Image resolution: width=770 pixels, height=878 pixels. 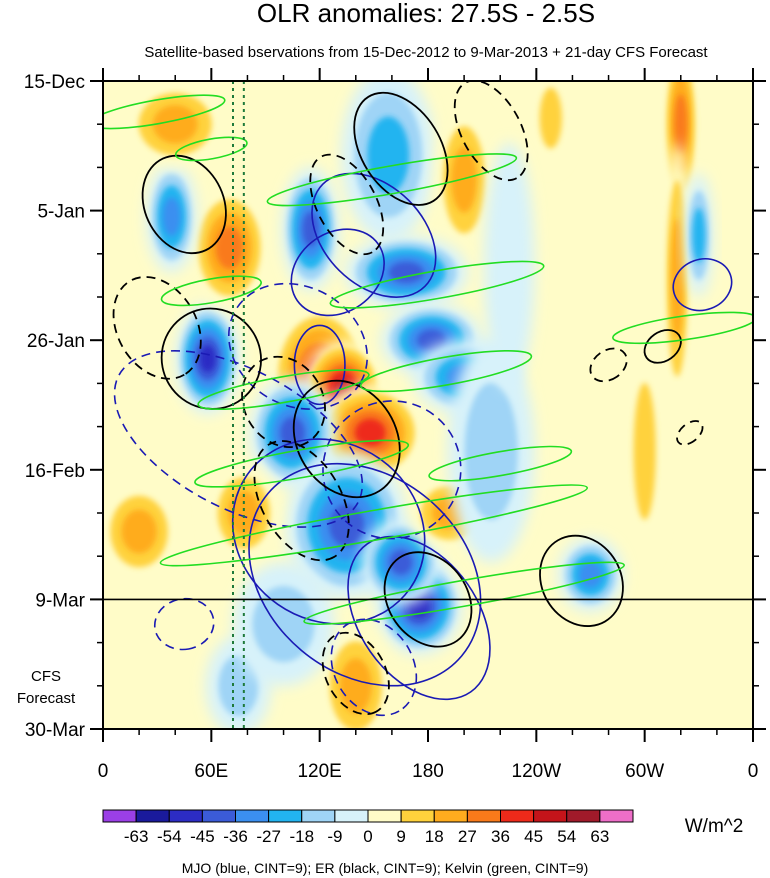 I want to click on forecast-label-line2: Forecast, so click(x=46, y=698).